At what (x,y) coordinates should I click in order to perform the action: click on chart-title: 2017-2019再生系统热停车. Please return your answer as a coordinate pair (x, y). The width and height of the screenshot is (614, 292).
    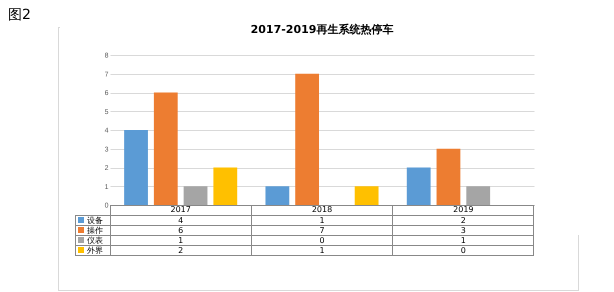
    Looking at the image, I should click on (322, 29).